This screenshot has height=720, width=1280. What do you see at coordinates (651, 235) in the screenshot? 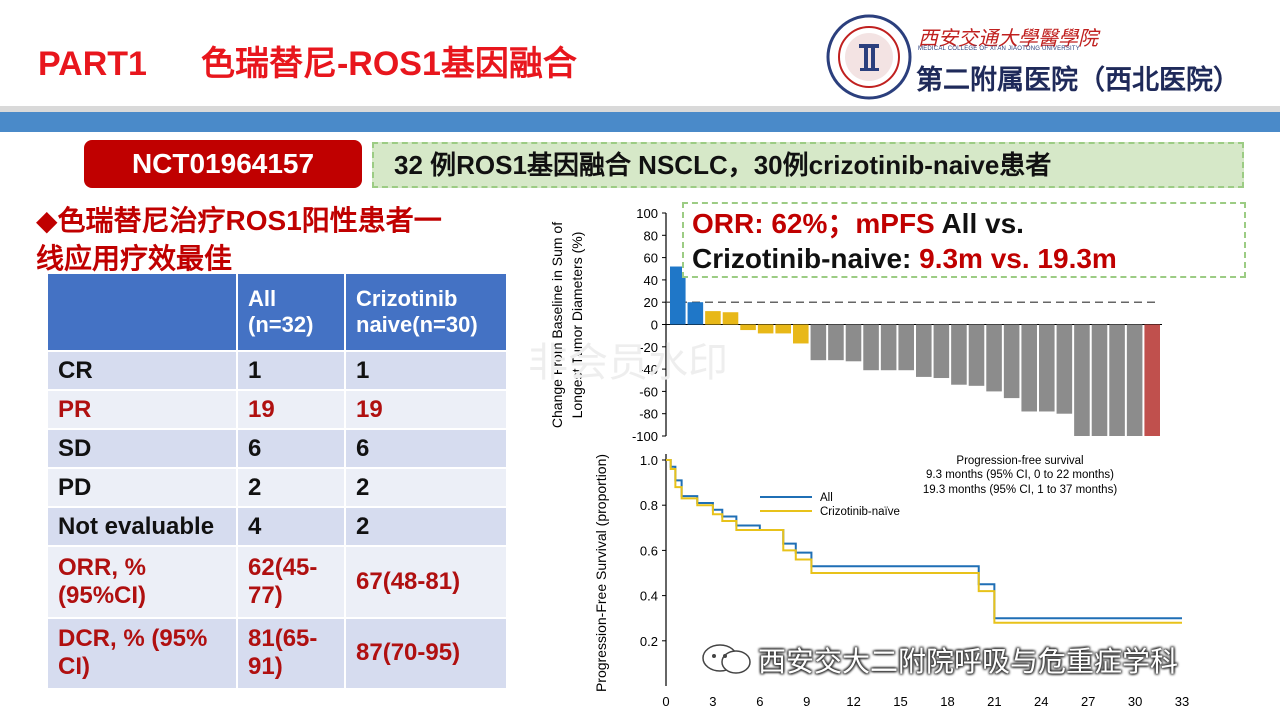
I see `y-tick-label: 80` at bounding box center [651, 235].